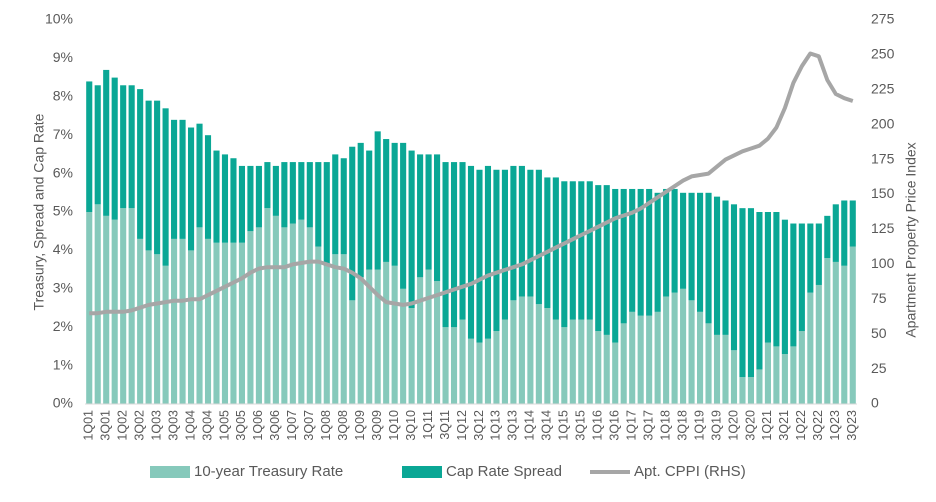 This screenshot has height=502, width=936. What do you see at coordinates (564, 425) in the screenshot?
I see `x-tick-label: 1Q15` at bounding box center [564, 425].